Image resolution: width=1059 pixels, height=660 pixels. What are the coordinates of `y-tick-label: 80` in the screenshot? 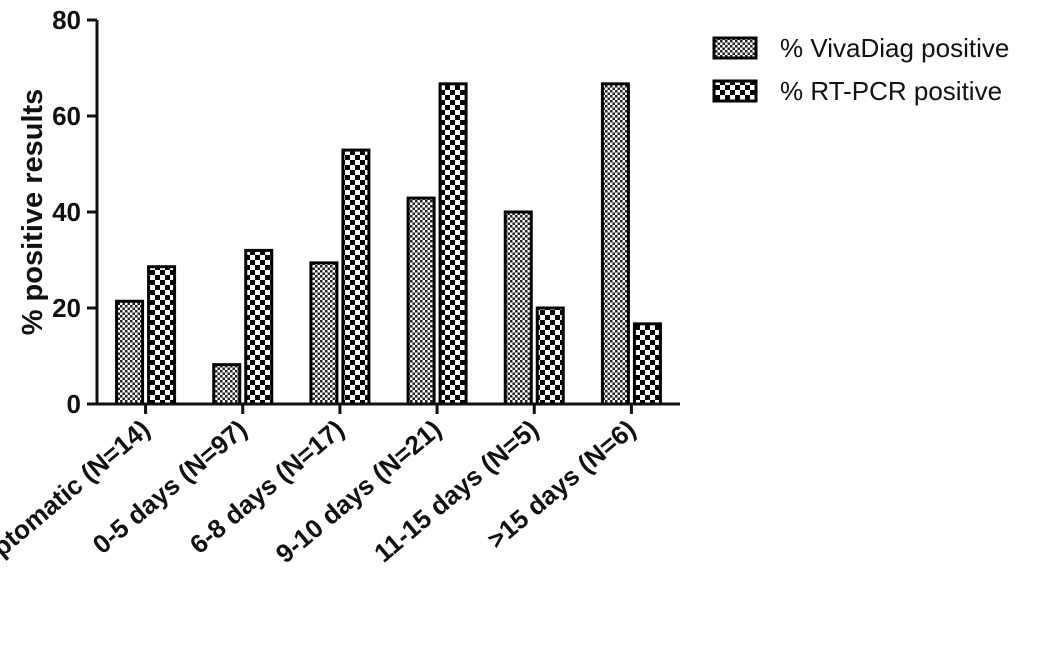 It's located at (66, 20).